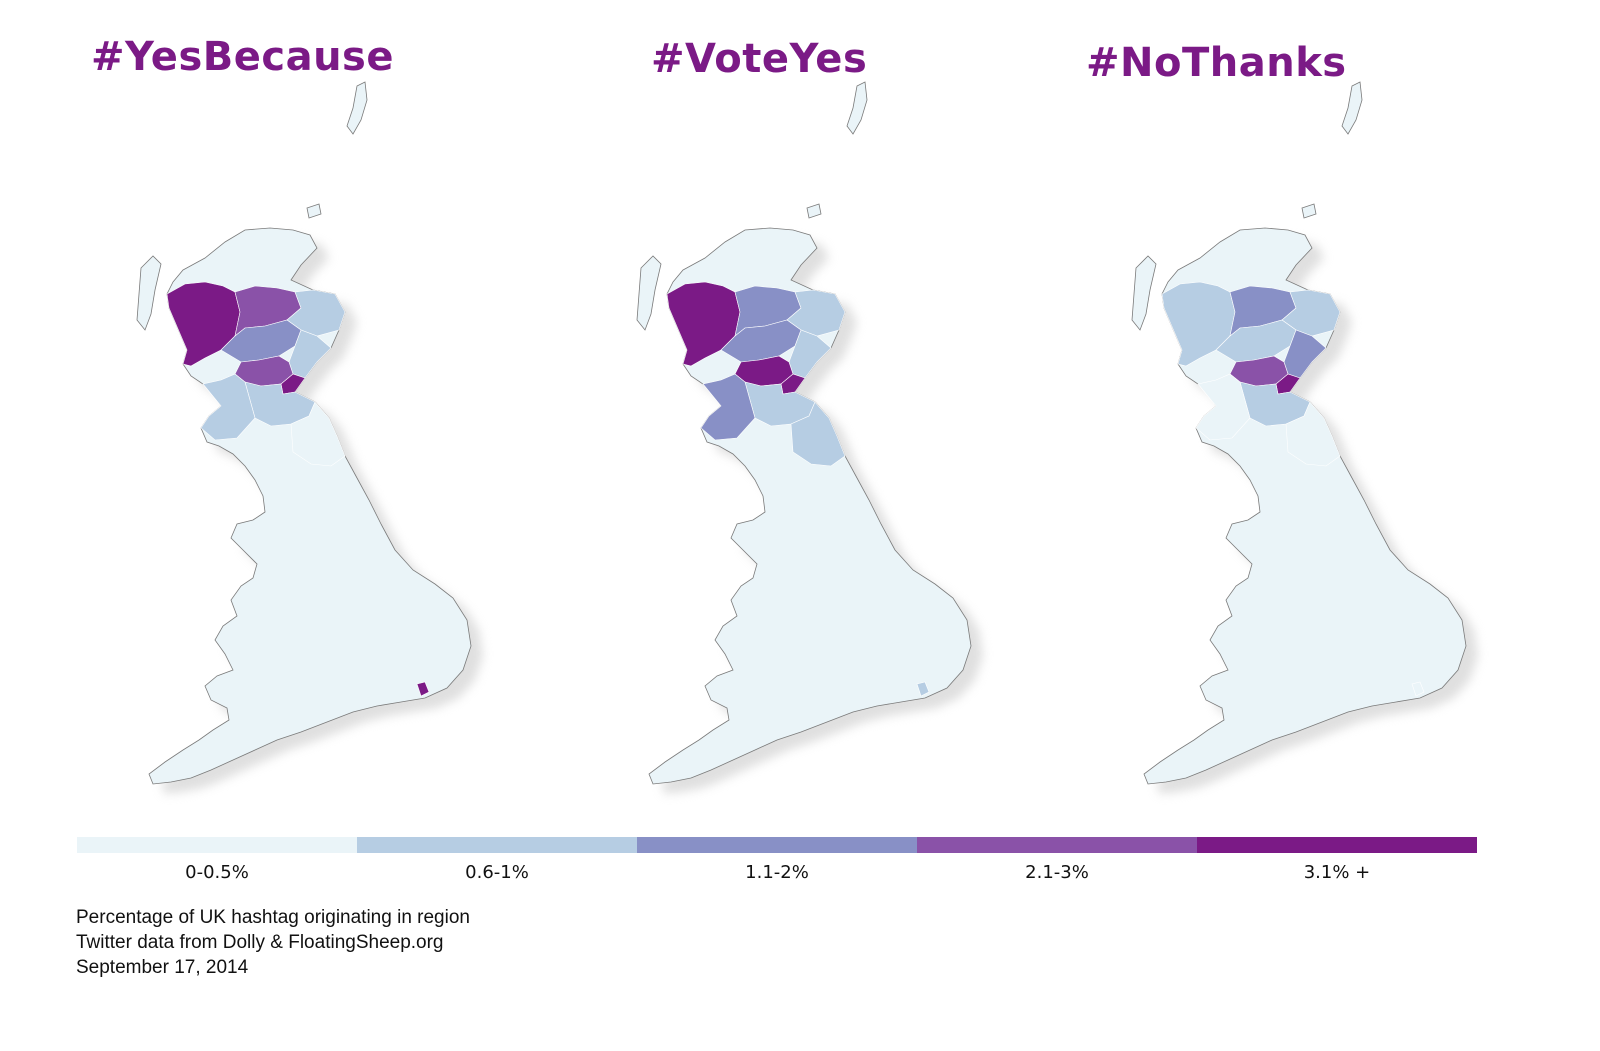 The image size is (1600, 1051). What do you see at coordinates (1337, 872) in the screenshot?
I see `legend-label: 3.1% +` at bounding box center [1337, 872].